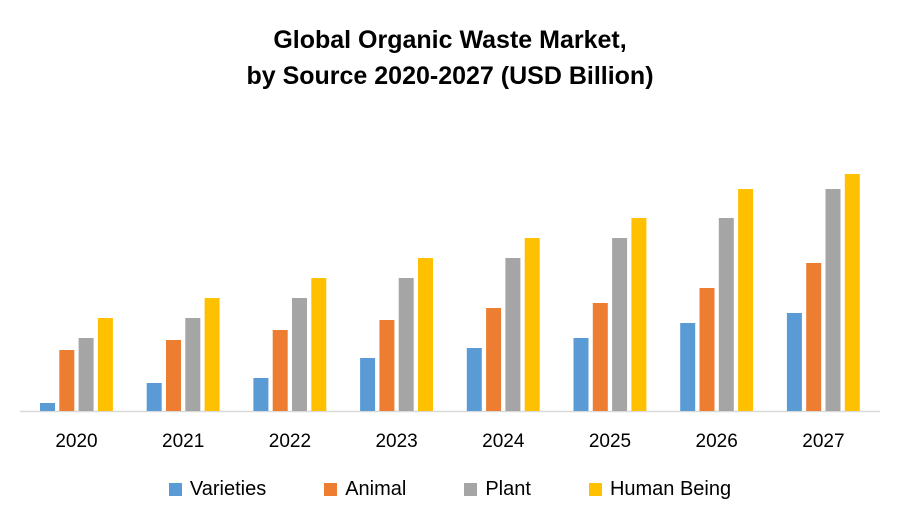 Image resolution: width=900 pixels, height=525 pixels. Describe the element at coordinates (396, 441) in the screenshot. I see `x-tick-label: 2023` at that location.